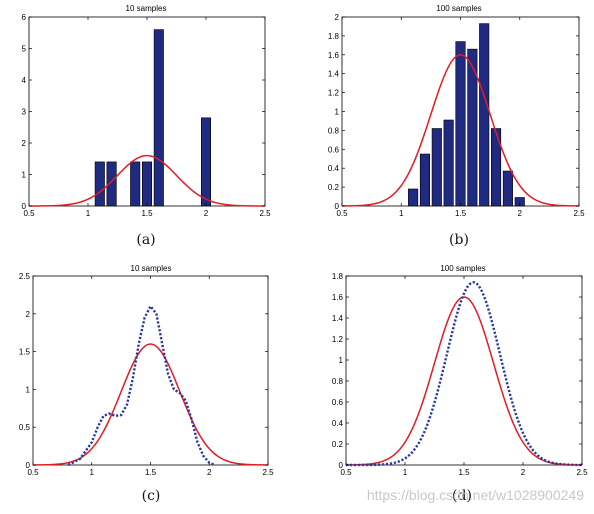 This screenshot has width=594, height=514. I want to click on panel-a-title: 10 samples, so click(146, 8).